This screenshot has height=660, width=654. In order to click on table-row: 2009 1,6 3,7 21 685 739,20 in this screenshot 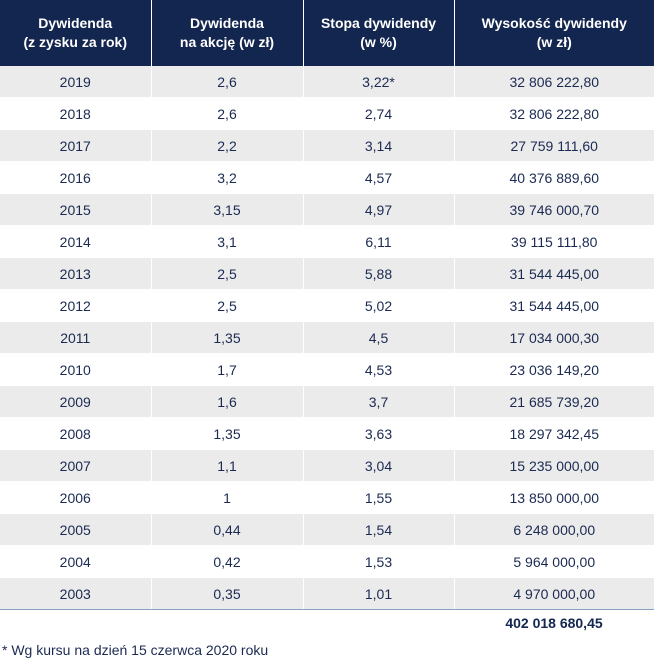, I will do `click(327, 401)`.